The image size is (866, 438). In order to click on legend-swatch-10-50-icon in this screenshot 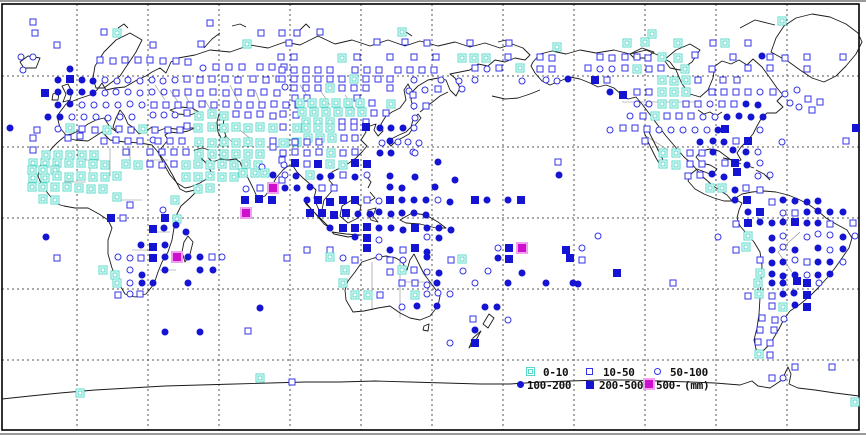, I will do `click(589, 371)`.